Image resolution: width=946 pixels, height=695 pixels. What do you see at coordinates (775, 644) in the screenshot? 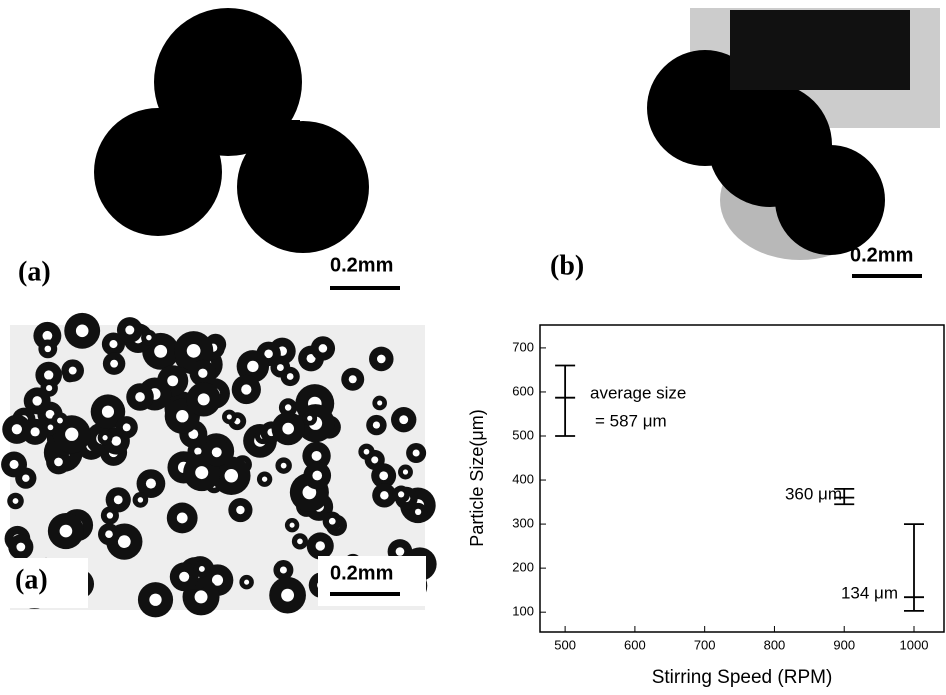
I see `x-tick-label: 800` at bounding box center [775, 644].